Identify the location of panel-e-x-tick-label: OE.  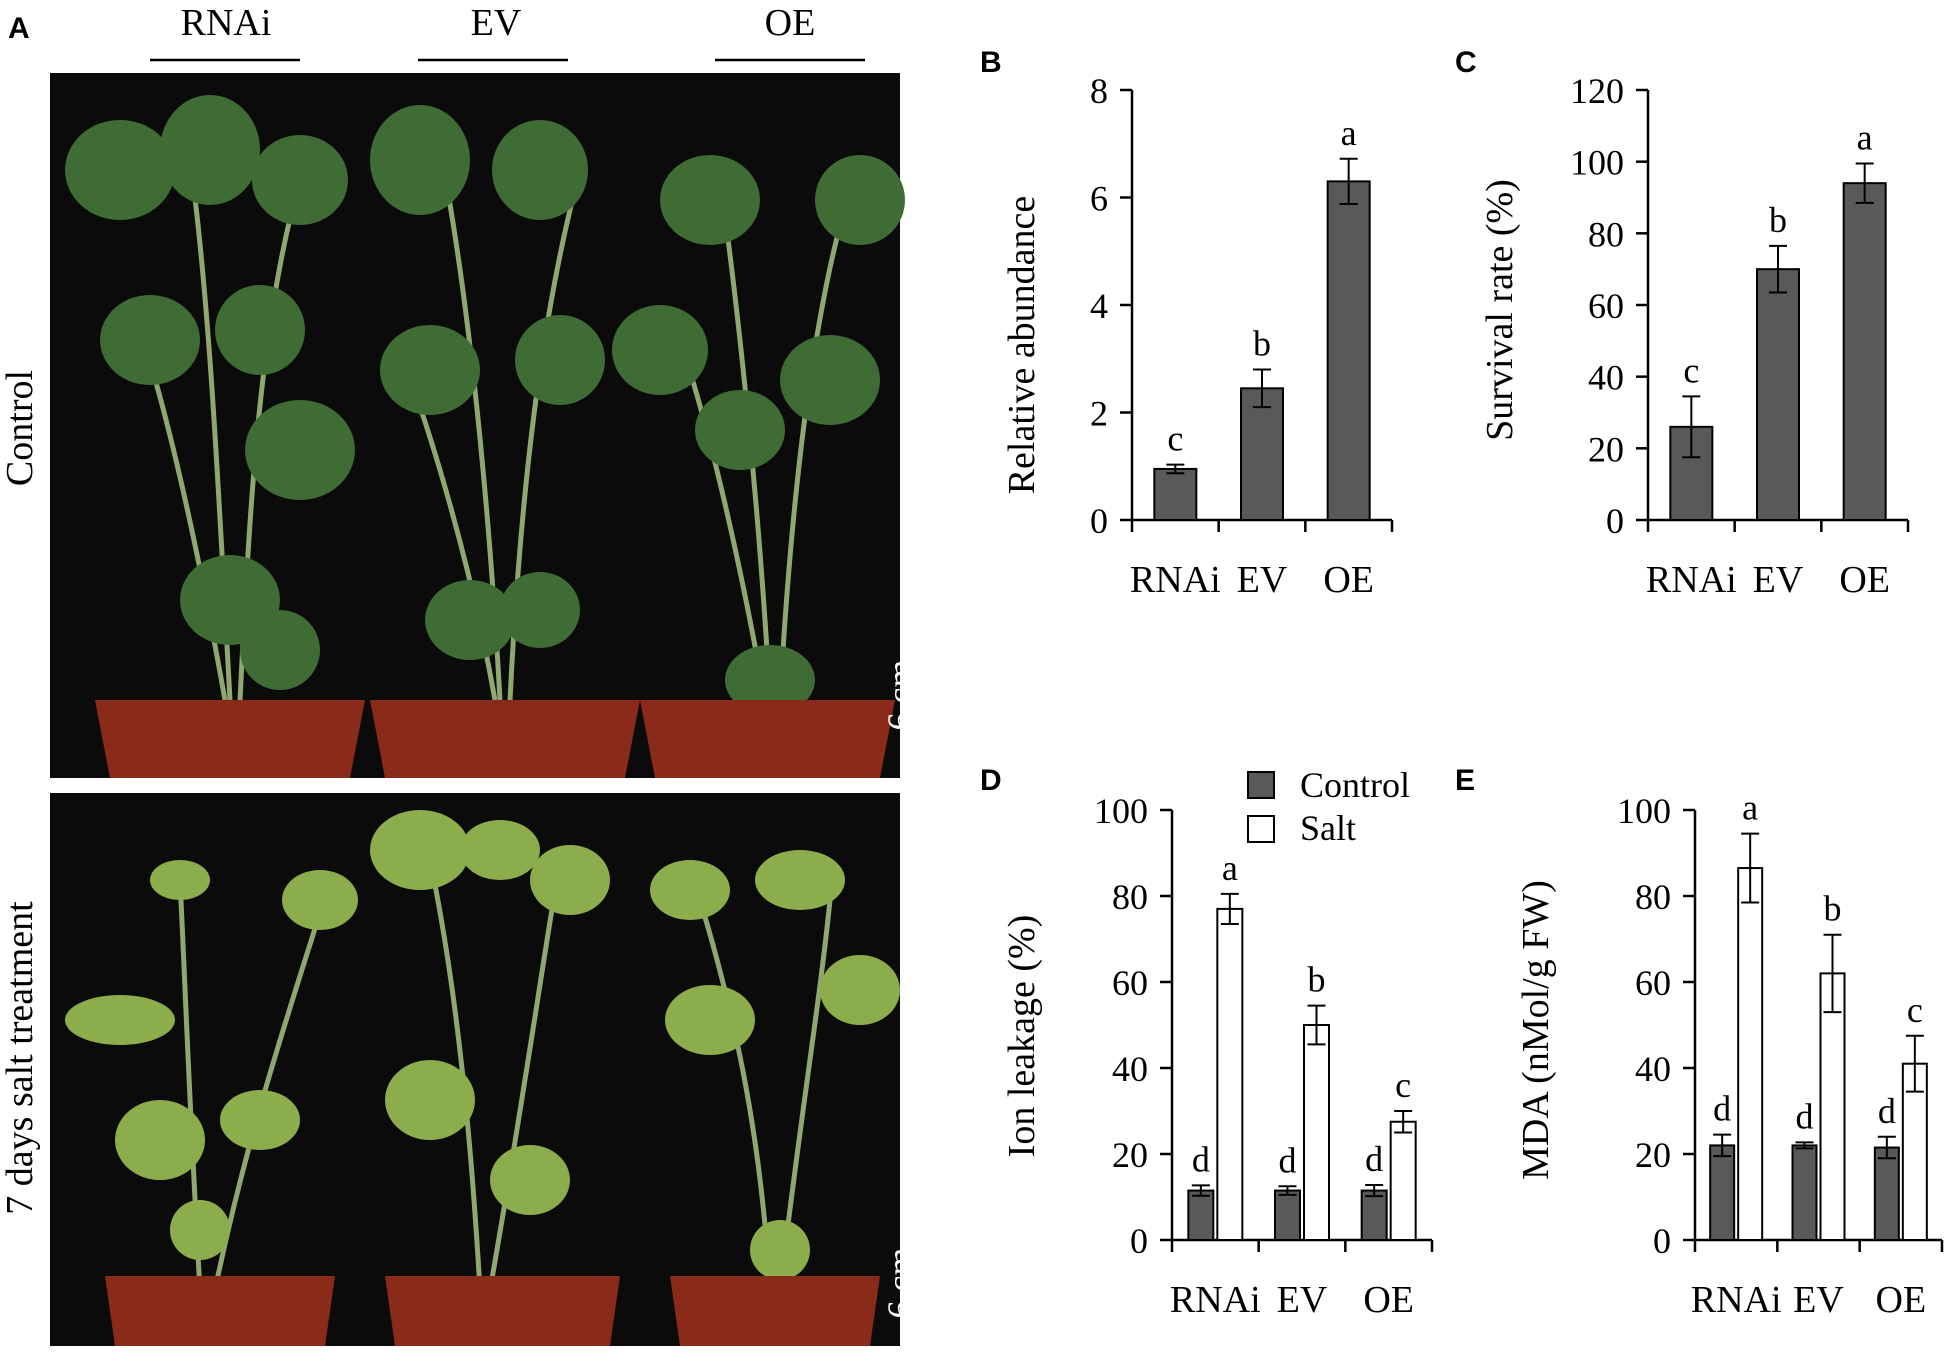
(1901, 1300).